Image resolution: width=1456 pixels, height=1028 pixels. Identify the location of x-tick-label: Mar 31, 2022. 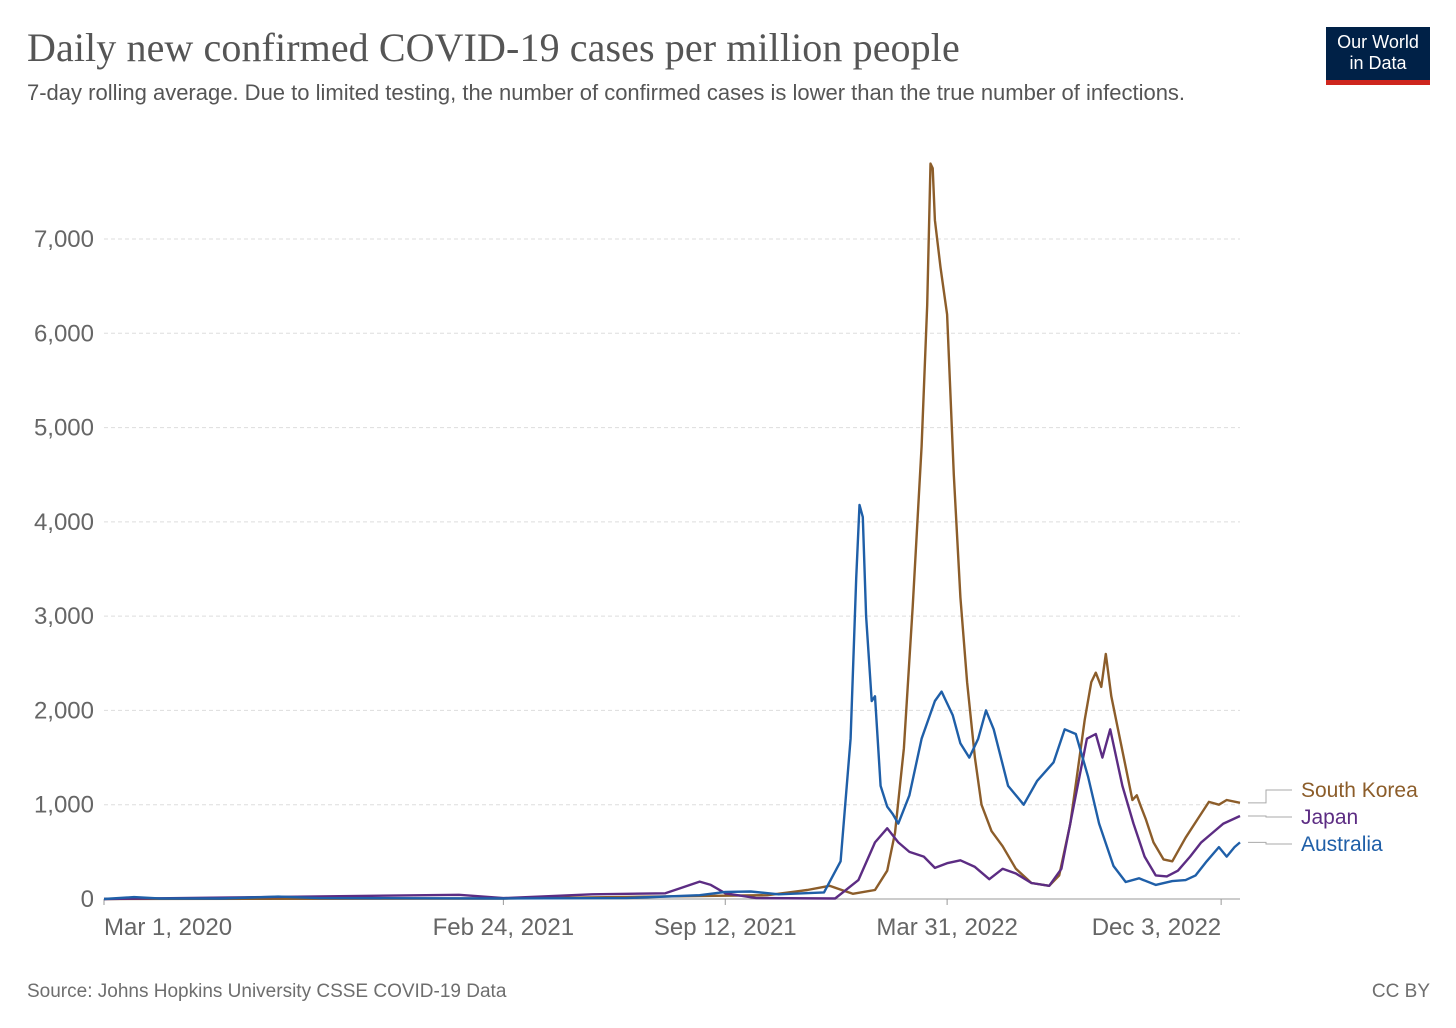
(946, 927).